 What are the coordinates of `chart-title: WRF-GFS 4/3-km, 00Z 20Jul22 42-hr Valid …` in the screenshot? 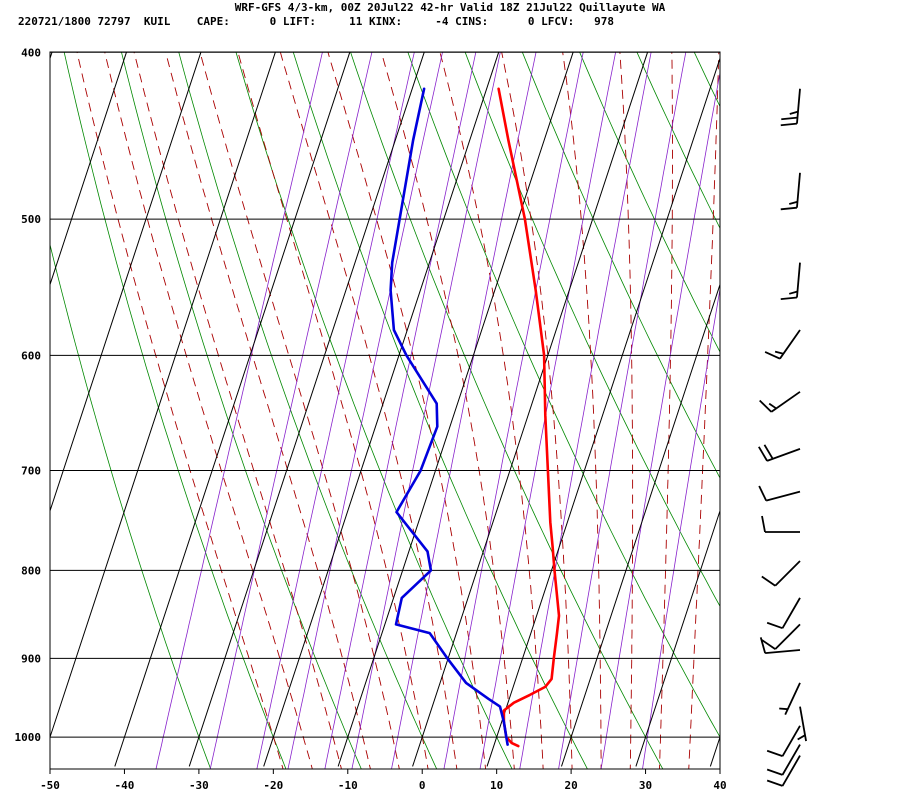 It's located at (450, 7).